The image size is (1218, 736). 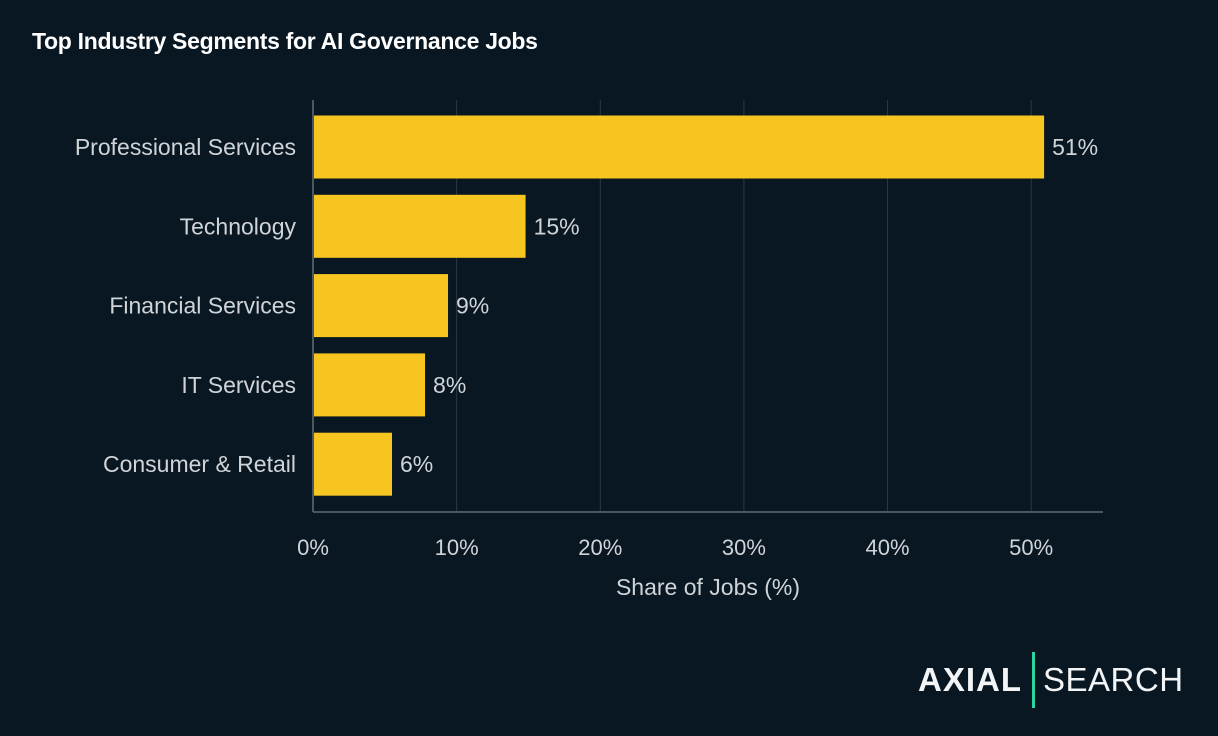 I want to click on category-label: Professional Services, so click(x=185, y=147).